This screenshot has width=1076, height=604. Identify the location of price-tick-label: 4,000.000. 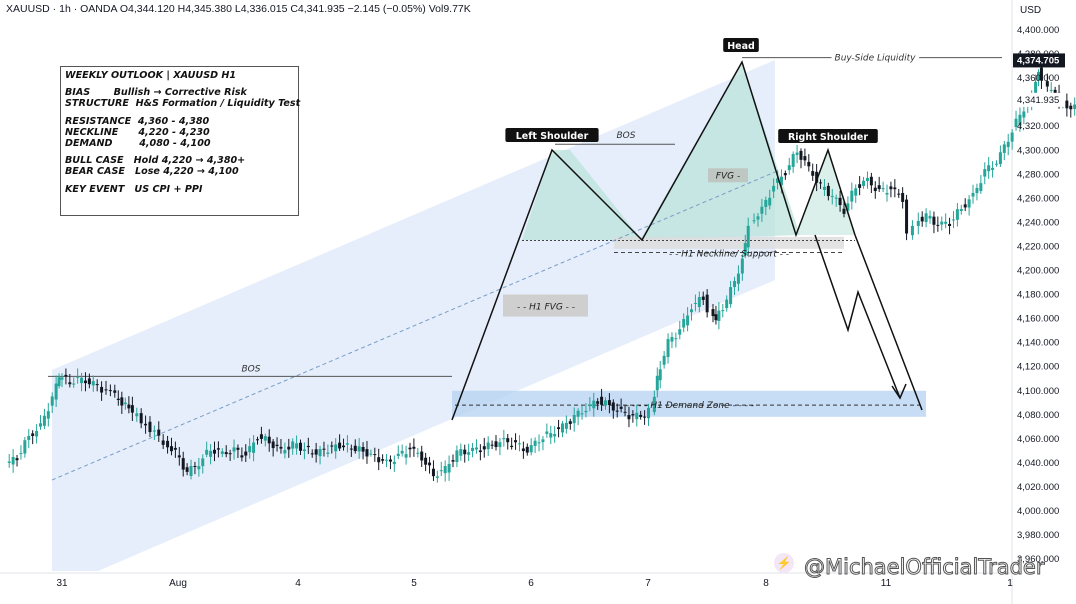
(1038, 511).